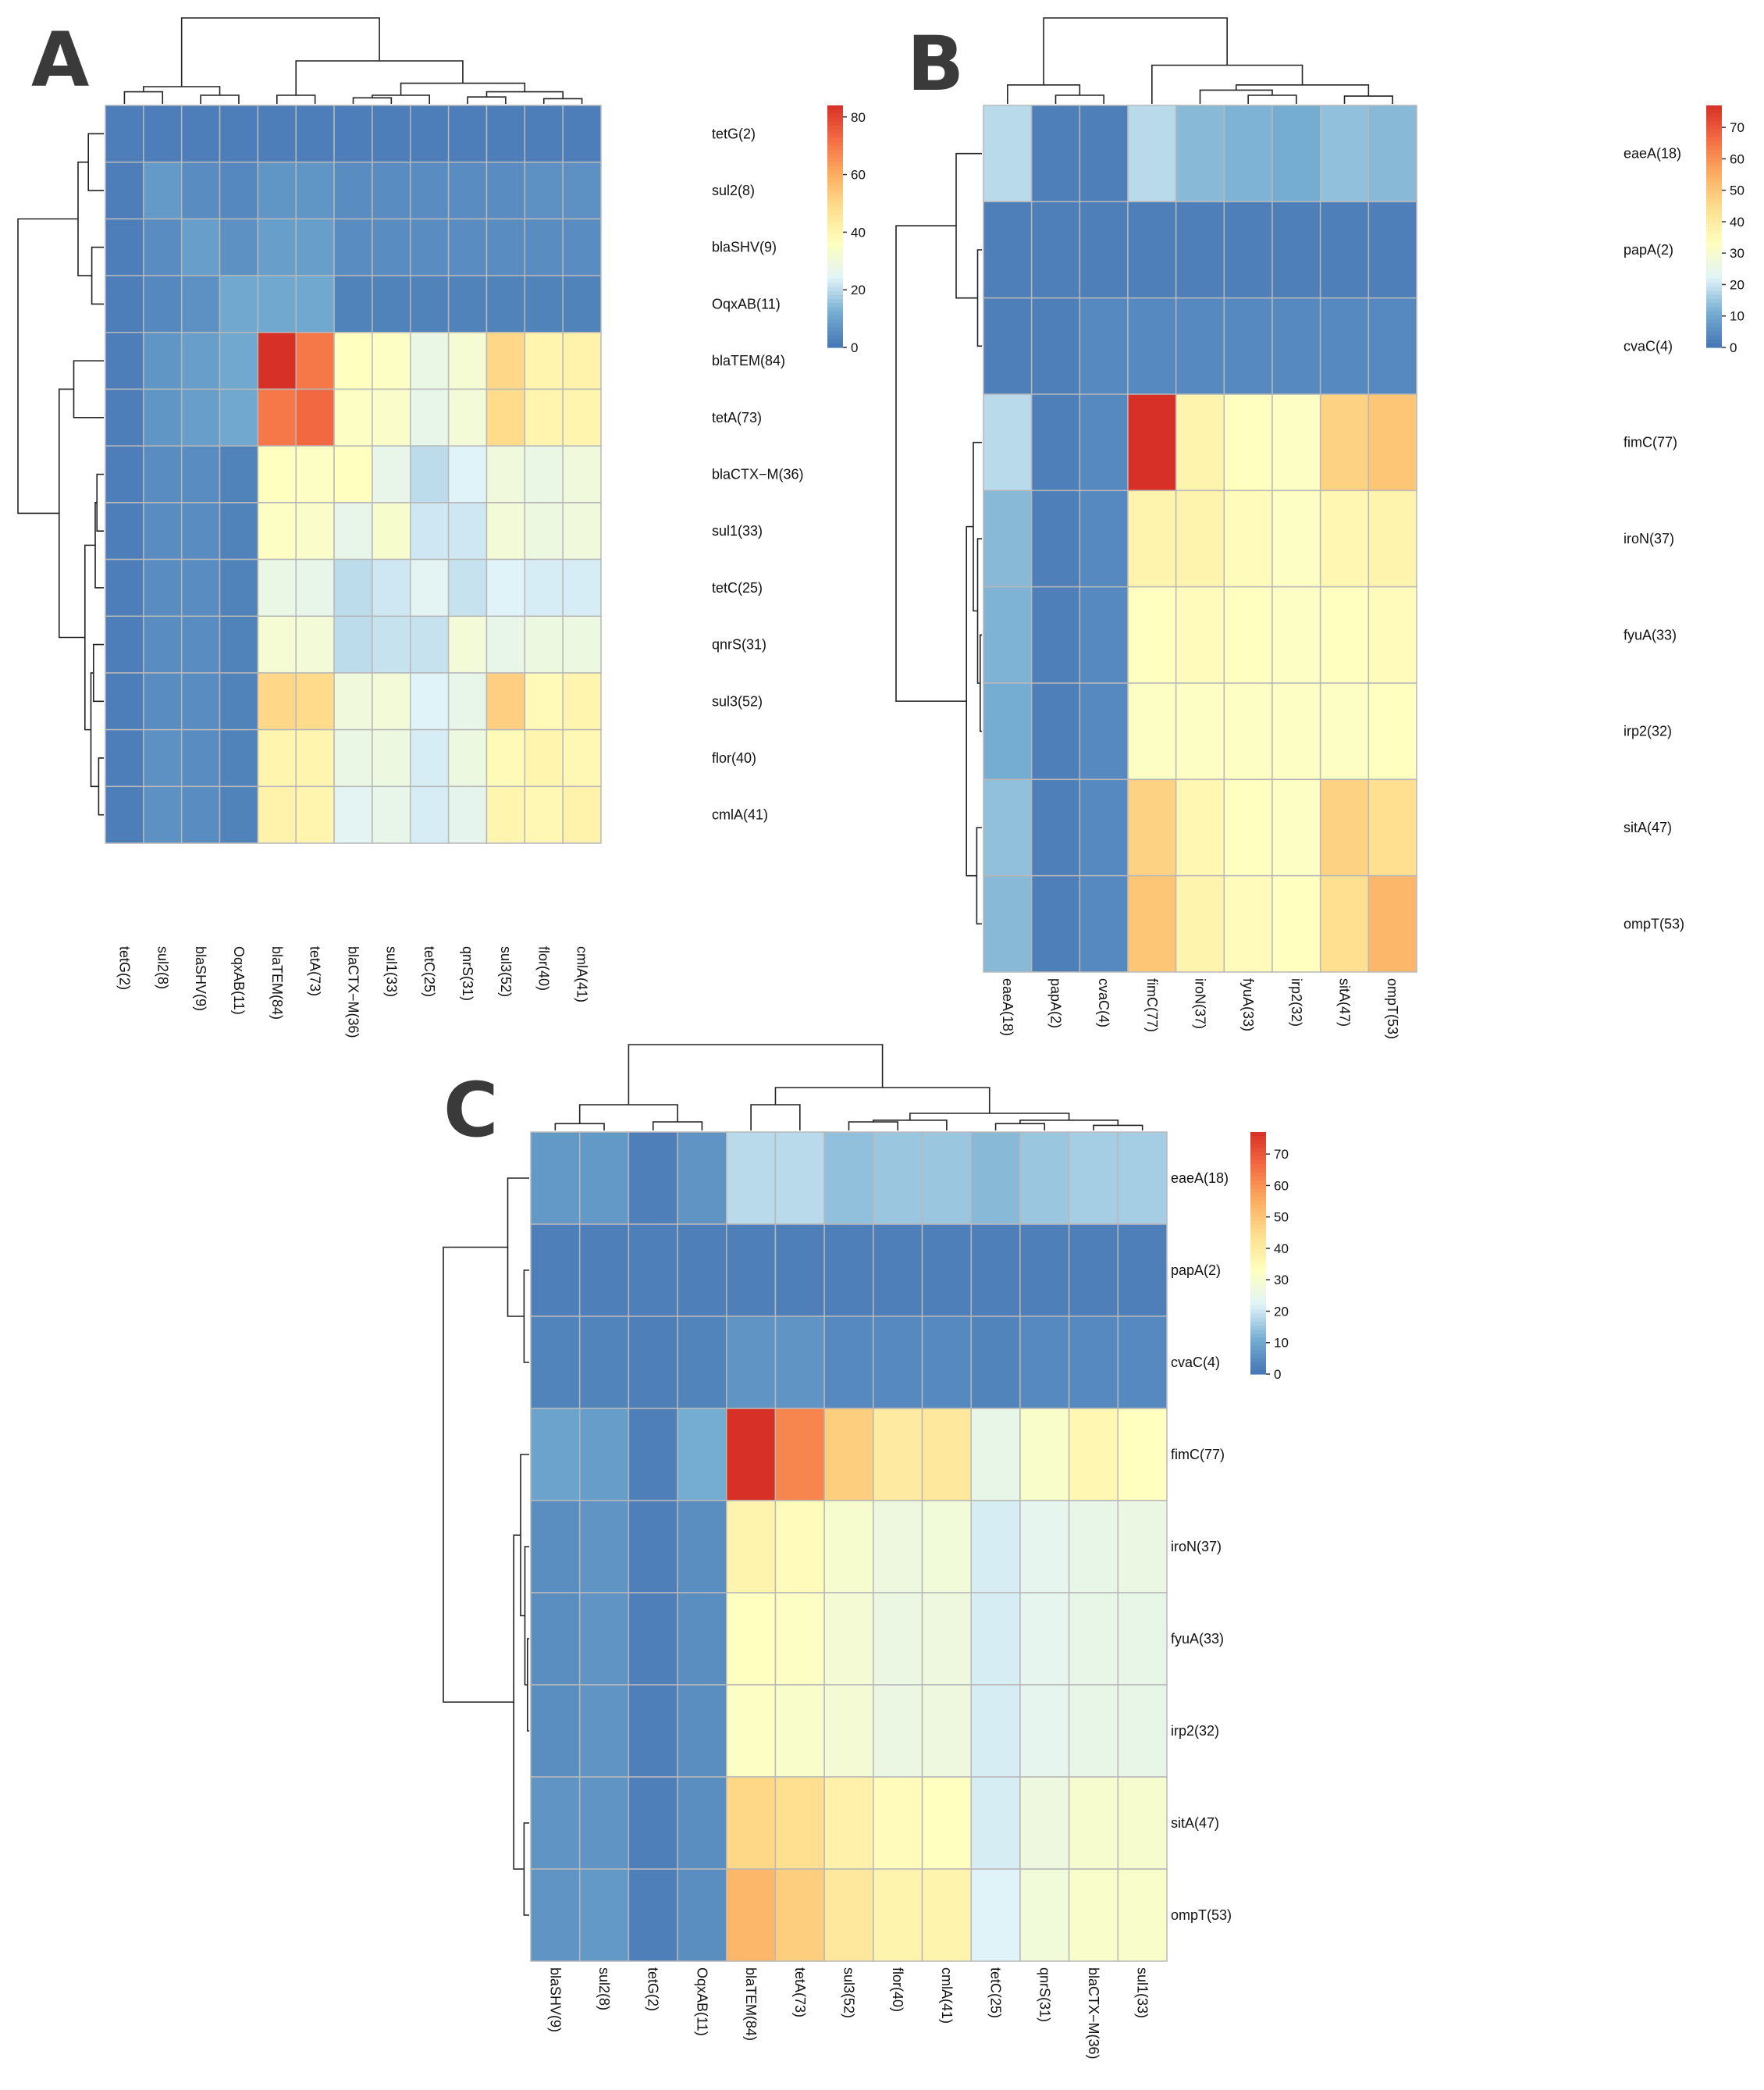 The height and width of the screenshot is (2090, 1764). What do you see at coordinates (1200, 1178) in the screenshot?
I see `row-label: eaeA(18)` at bounding box center [1200, 1178].